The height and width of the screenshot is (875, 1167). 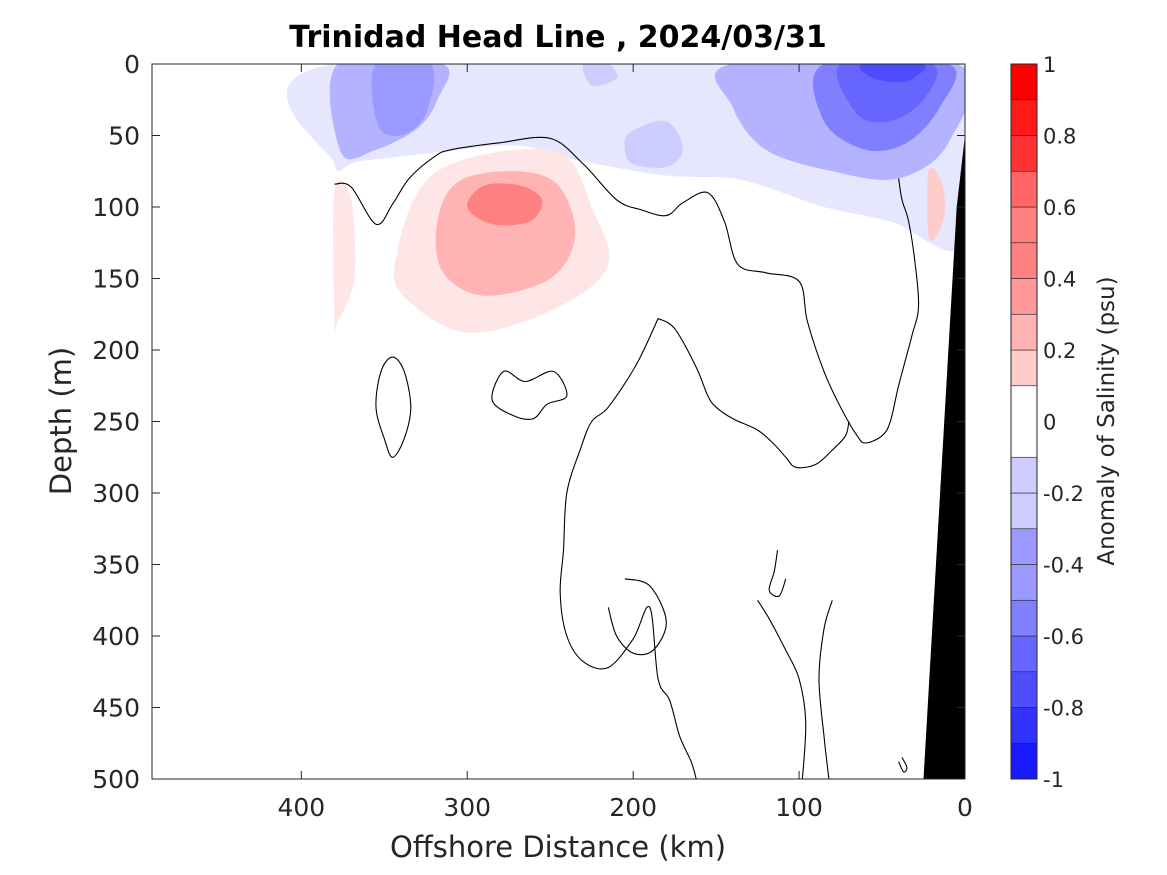 I want to click on colorbar-tick-label: 1, so click(x=1049, y=65).